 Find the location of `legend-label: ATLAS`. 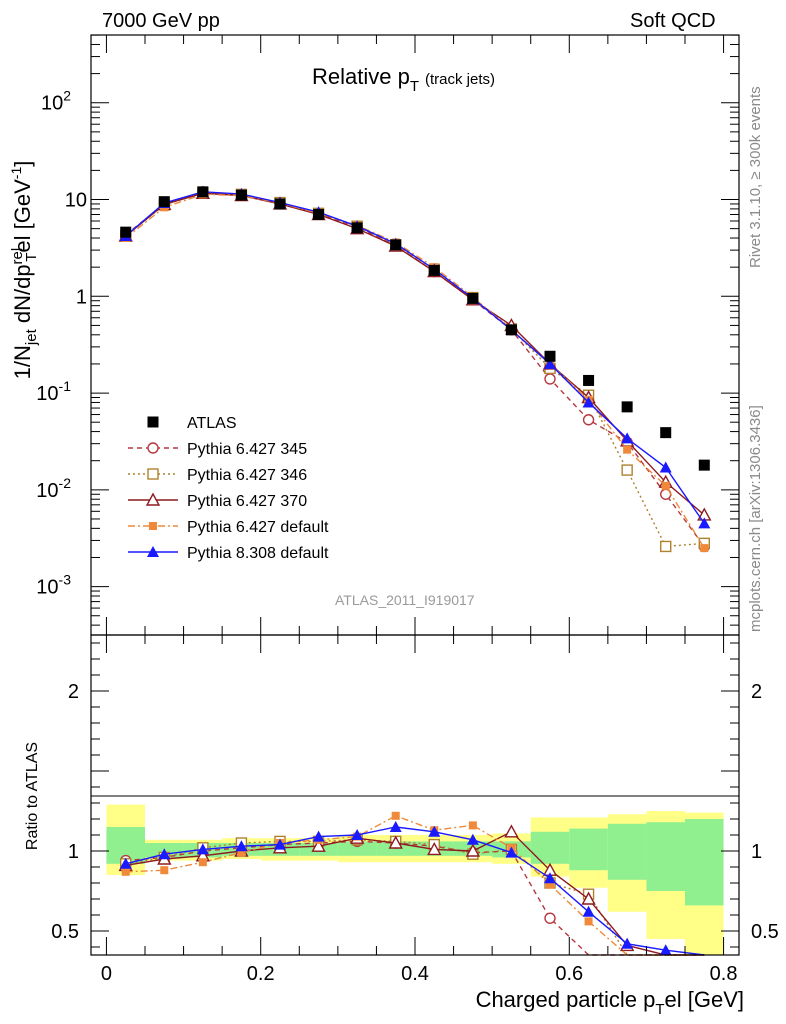

legend-label: ATLAS is located at coordinates (212, 423).